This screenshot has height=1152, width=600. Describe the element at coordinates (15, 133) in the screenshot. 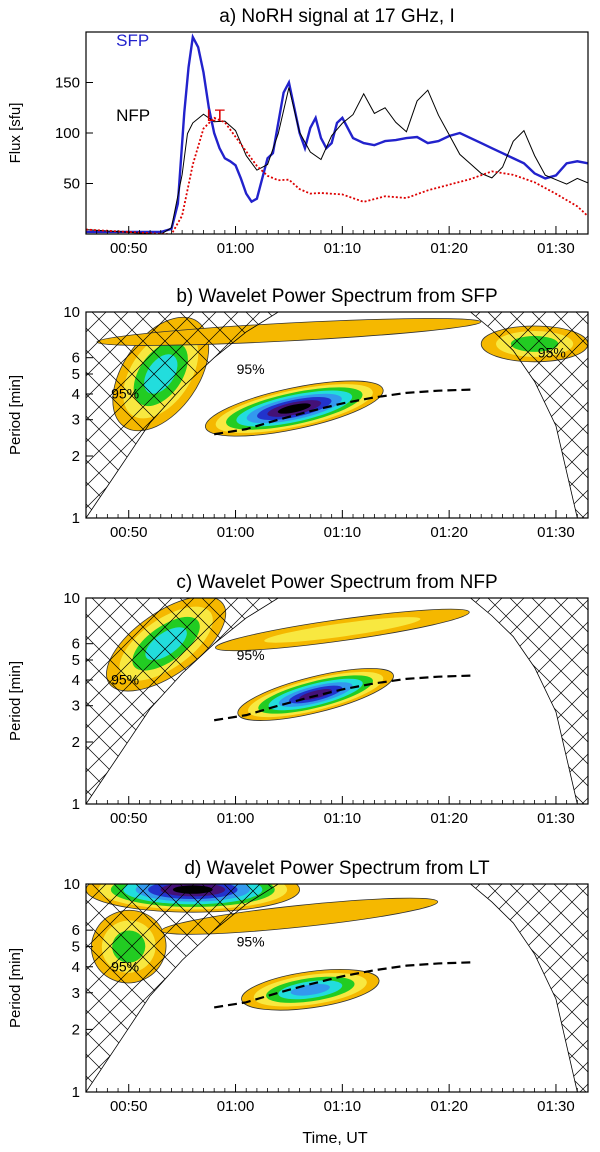

I see `y-axis-label-a: Flux [sfu]` at that location.